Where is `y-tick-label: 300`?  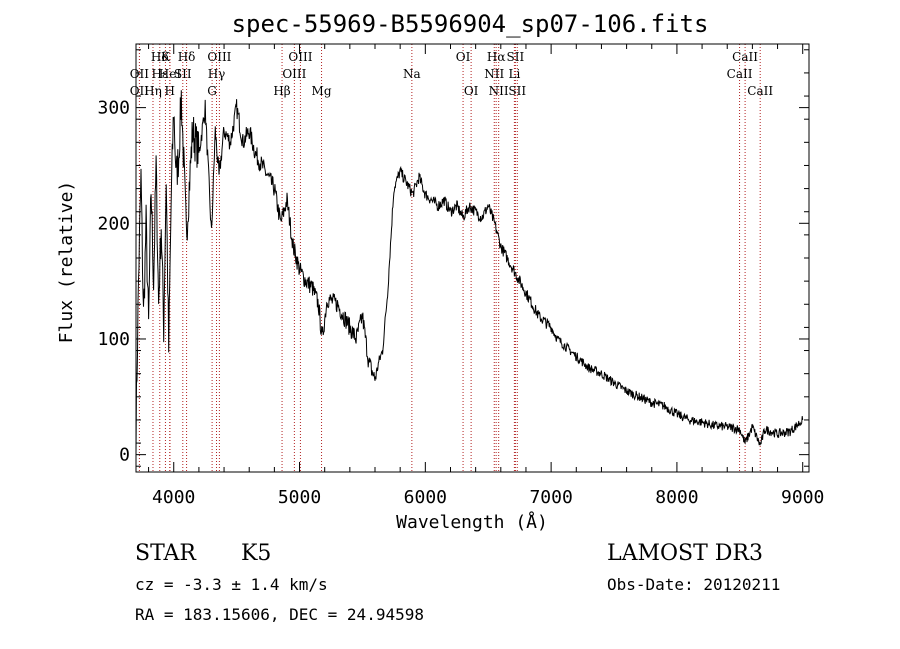 y-tick-label: 300 is located at coordinates (113, 108).